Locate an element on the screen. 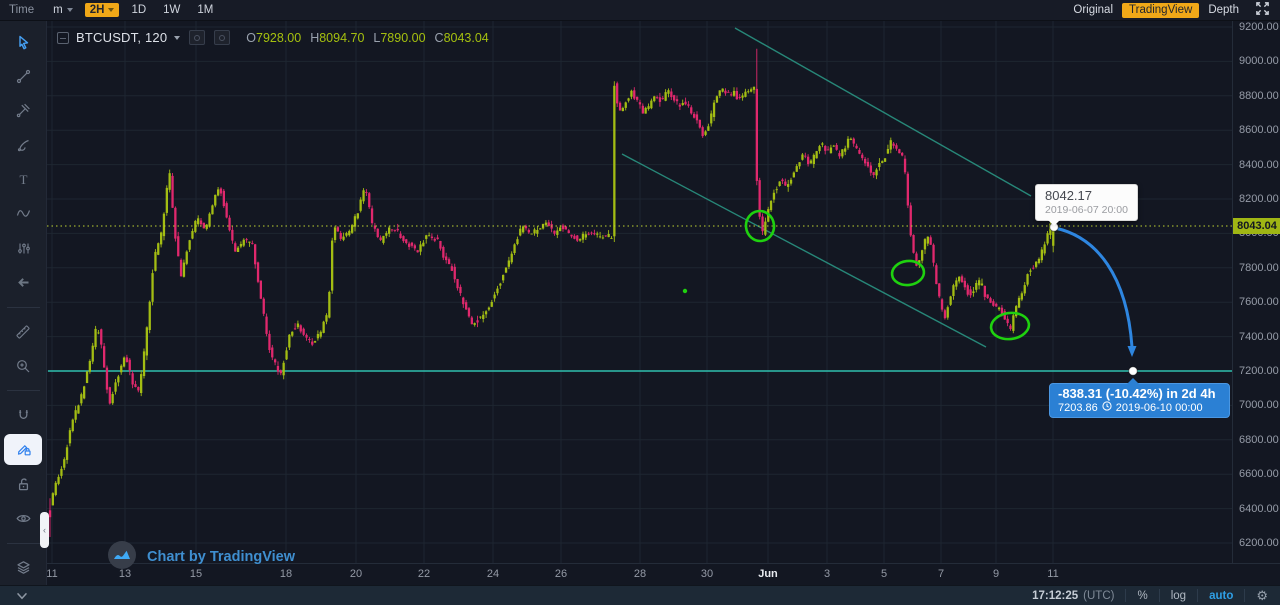  layers-icon is located at coordinates (23, 567).